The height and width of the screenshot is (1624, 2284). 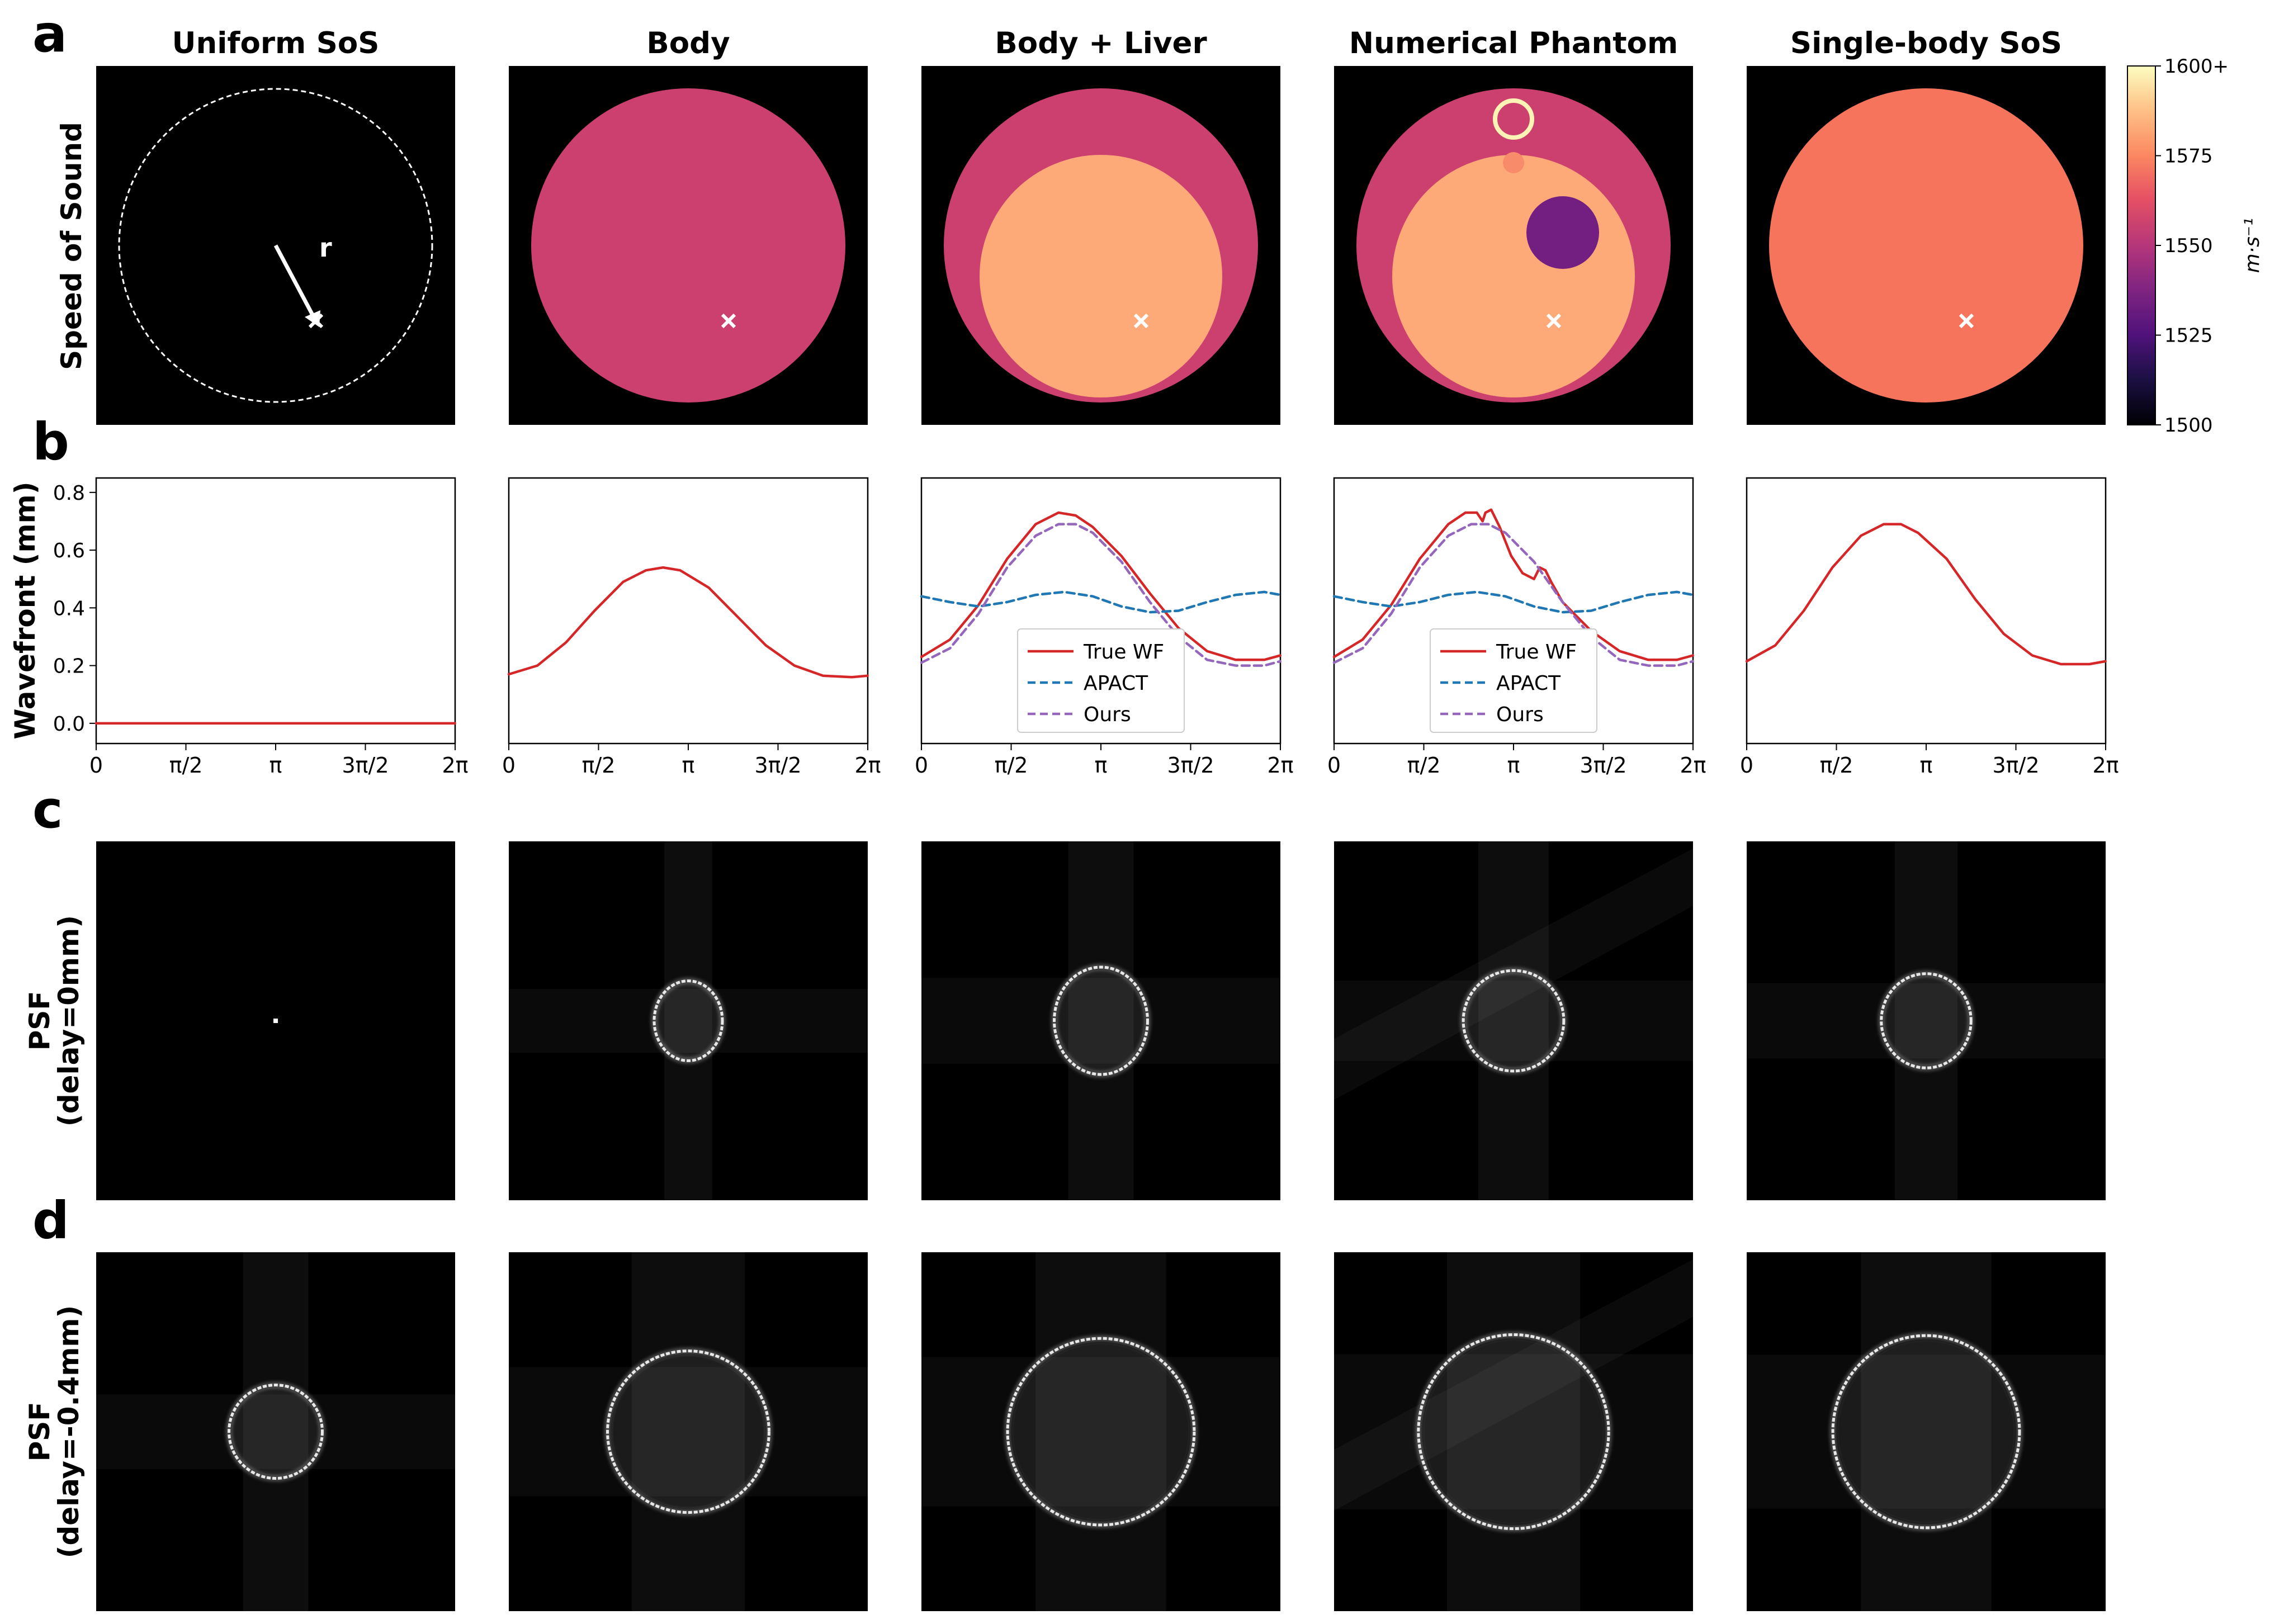 I want to click on colorbar-tick-label: 1550, so click(x=2188, y=246).